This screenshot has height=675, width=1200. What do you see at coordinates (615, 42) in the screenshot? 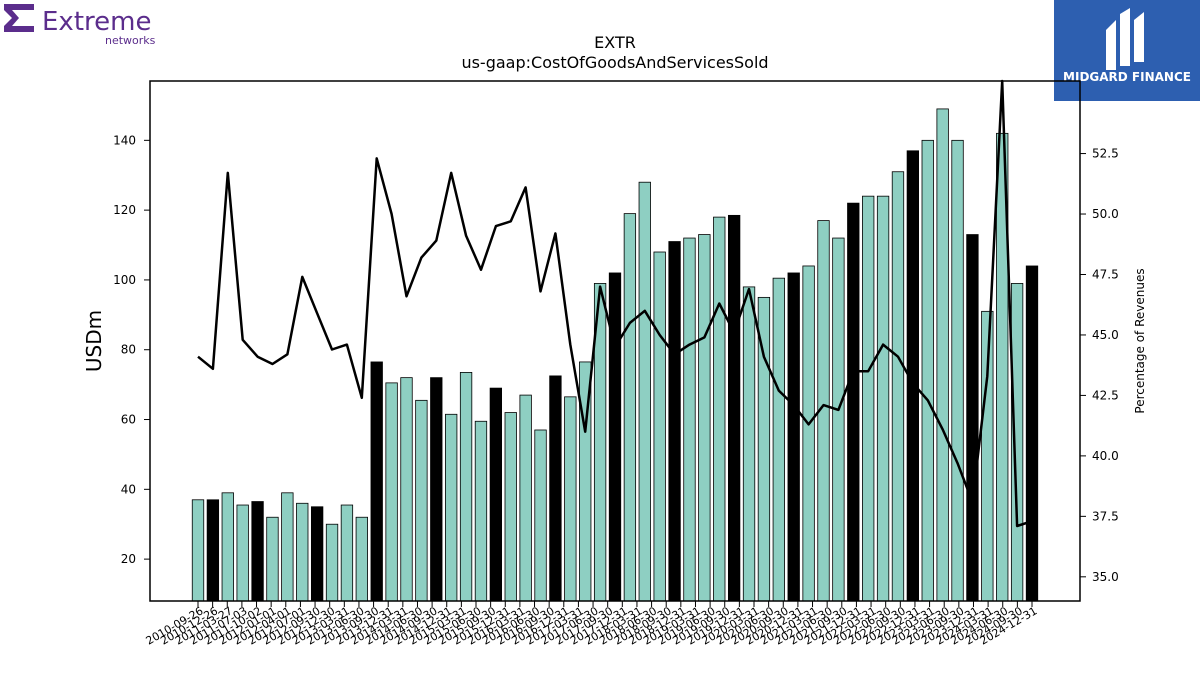
I see `chart-title: EXTR` at bounding box center [615, 42].